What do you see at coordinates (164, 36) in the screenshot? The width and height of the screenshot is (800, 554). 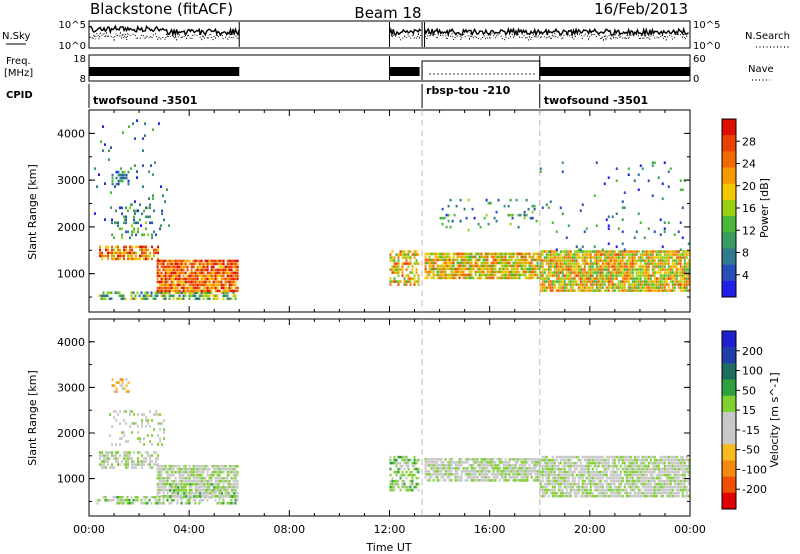 I see `nsearch-trace` at bounding box center [164, 36].